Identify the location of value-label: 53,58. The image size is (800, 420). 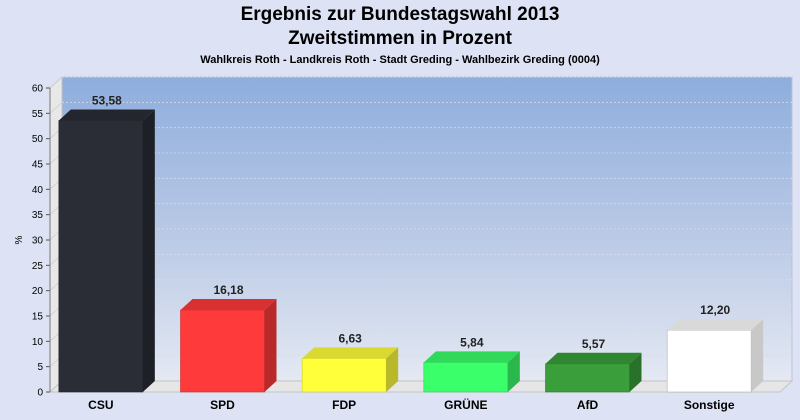
(107, 101).